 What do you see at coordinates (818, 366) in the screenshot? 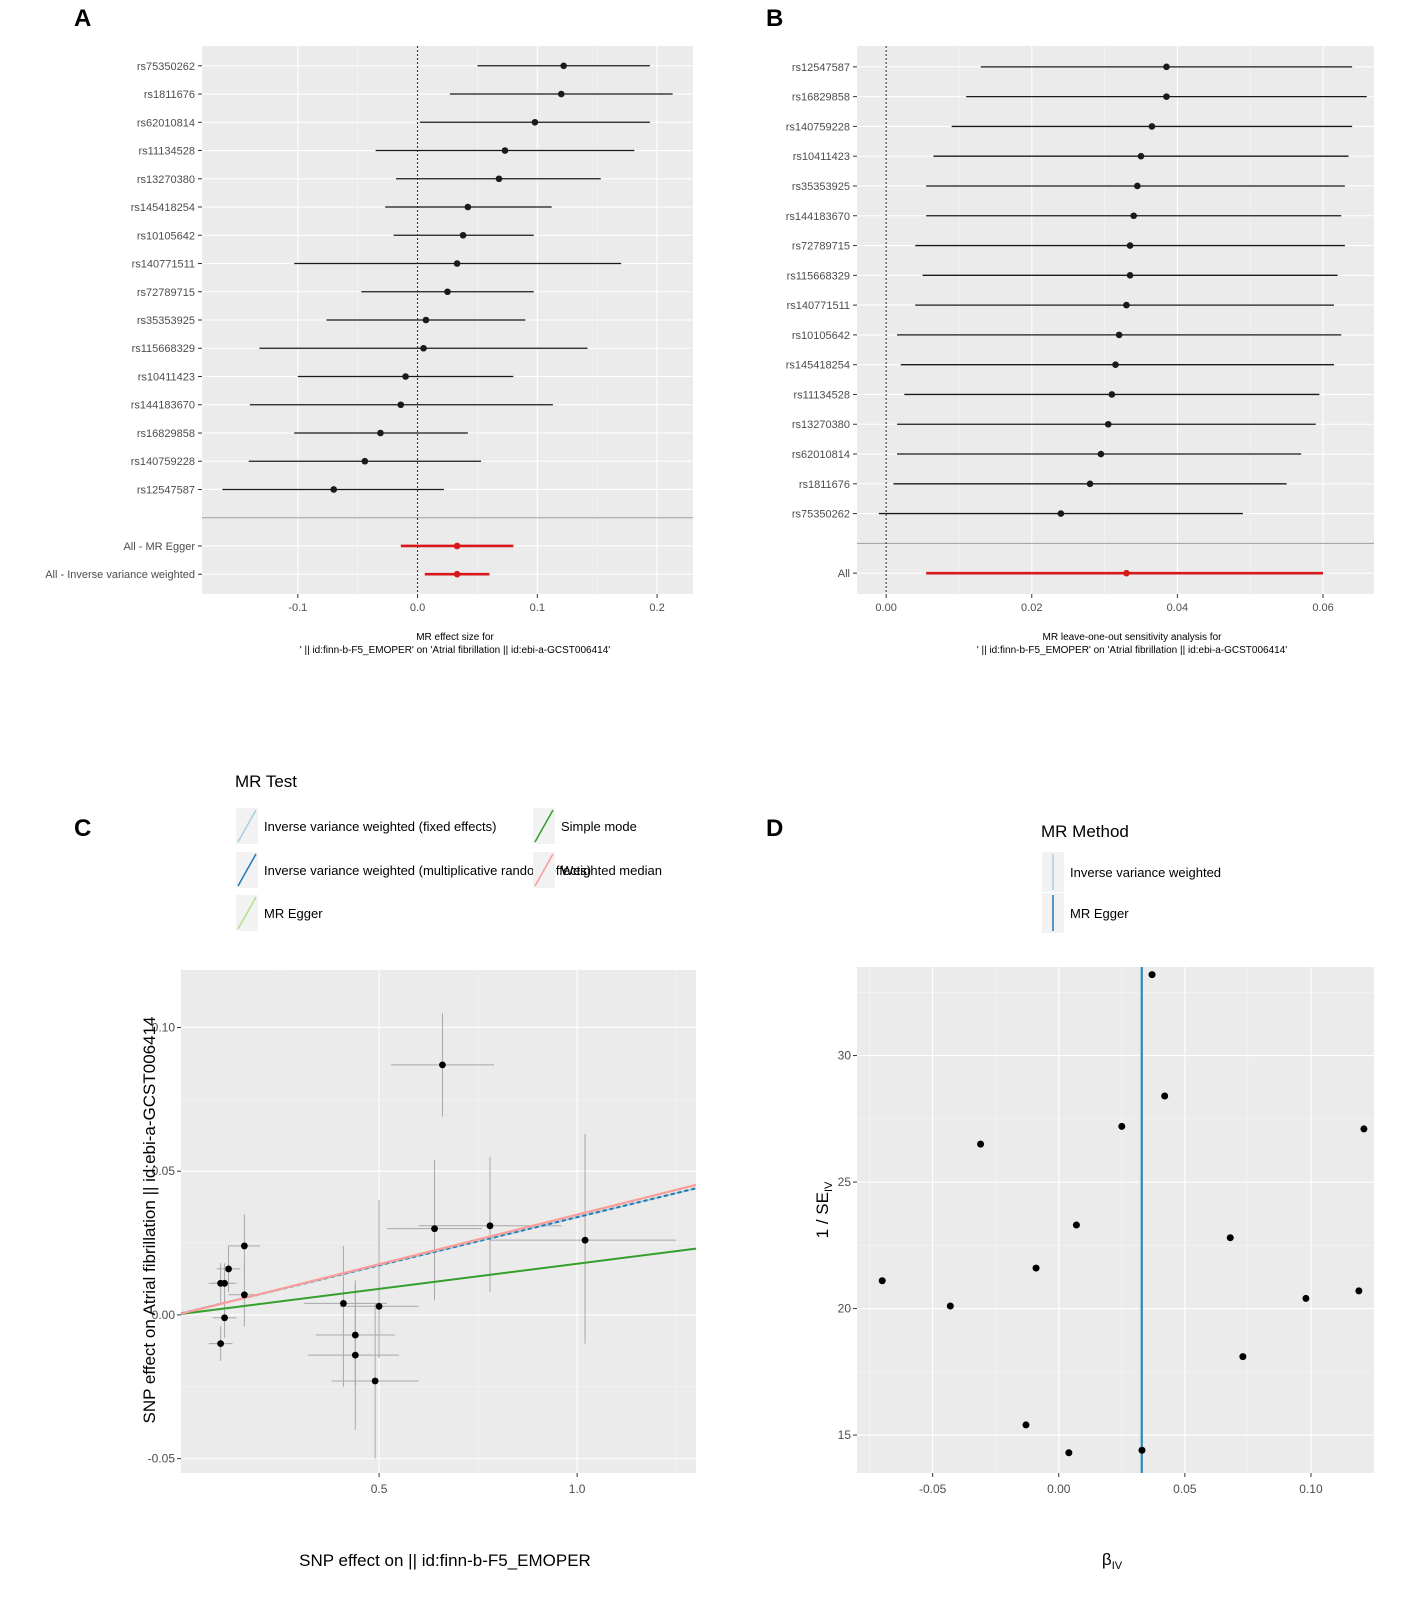
I see `b-snp-label: rs145418254` at bounding box center [818, 366].